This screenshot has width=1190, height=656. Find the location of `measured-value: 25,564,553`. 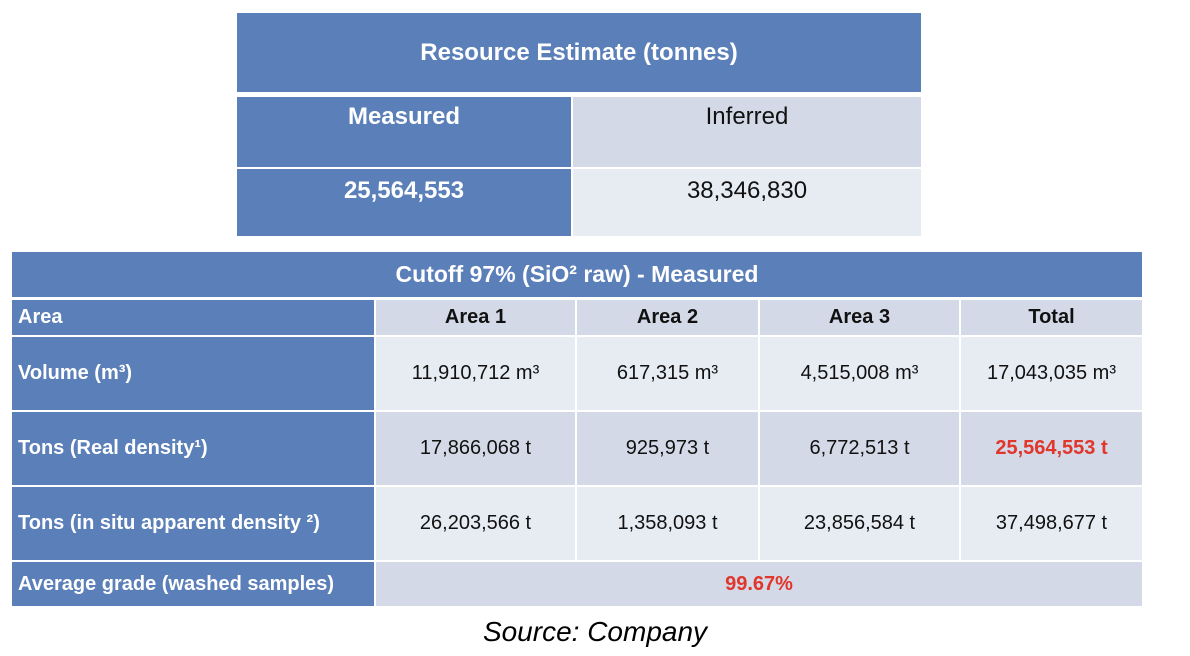

measured-value: 25,564,553 is located at coordinates (404, 201).